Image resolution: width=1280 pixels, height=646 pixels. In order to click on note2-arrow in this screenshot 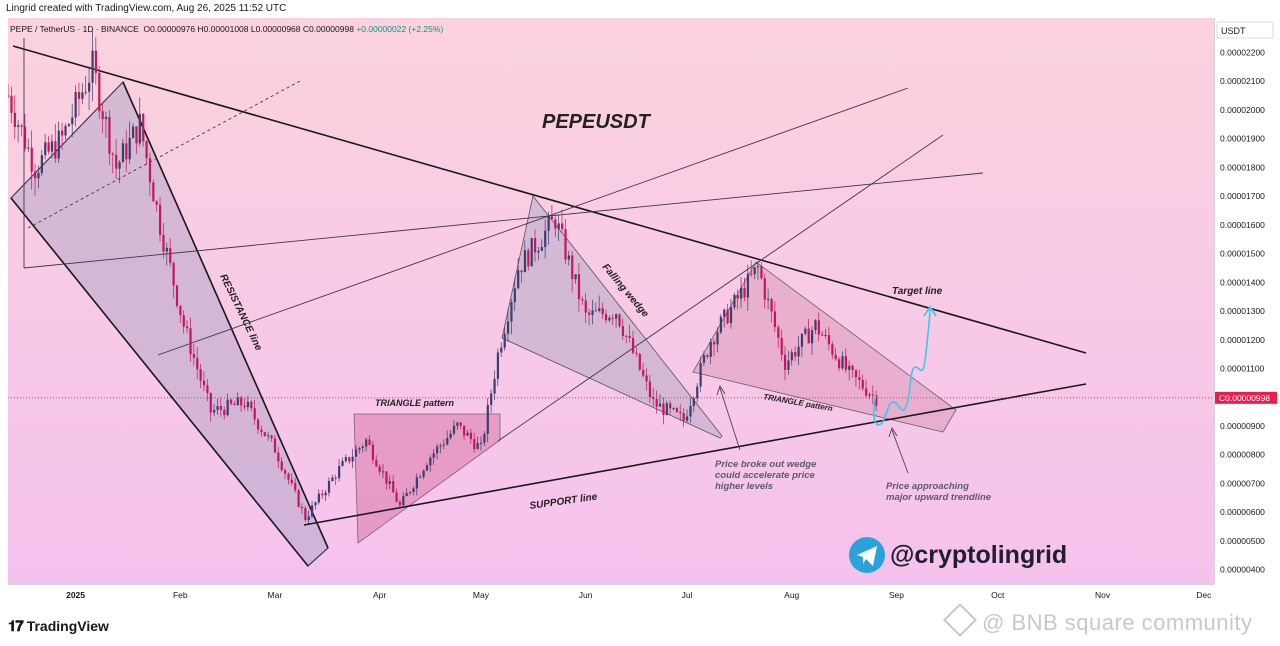, I will do `click(900, 451)`.